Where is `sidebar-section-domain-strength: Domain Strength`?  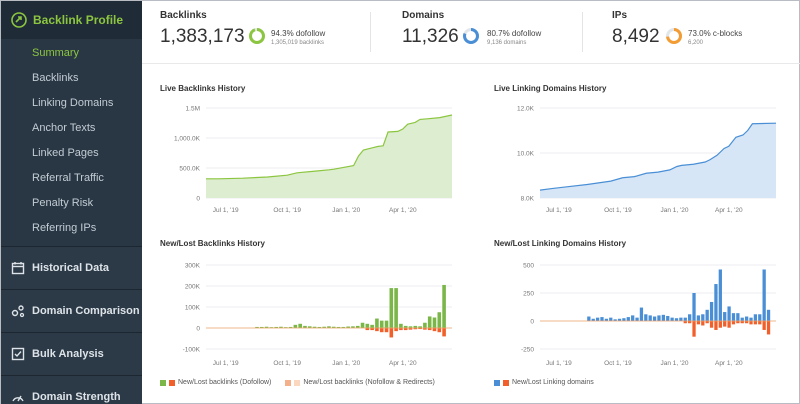
sidebar-section-domain-strength: Domain Strength is located at coordinates (71, 389).